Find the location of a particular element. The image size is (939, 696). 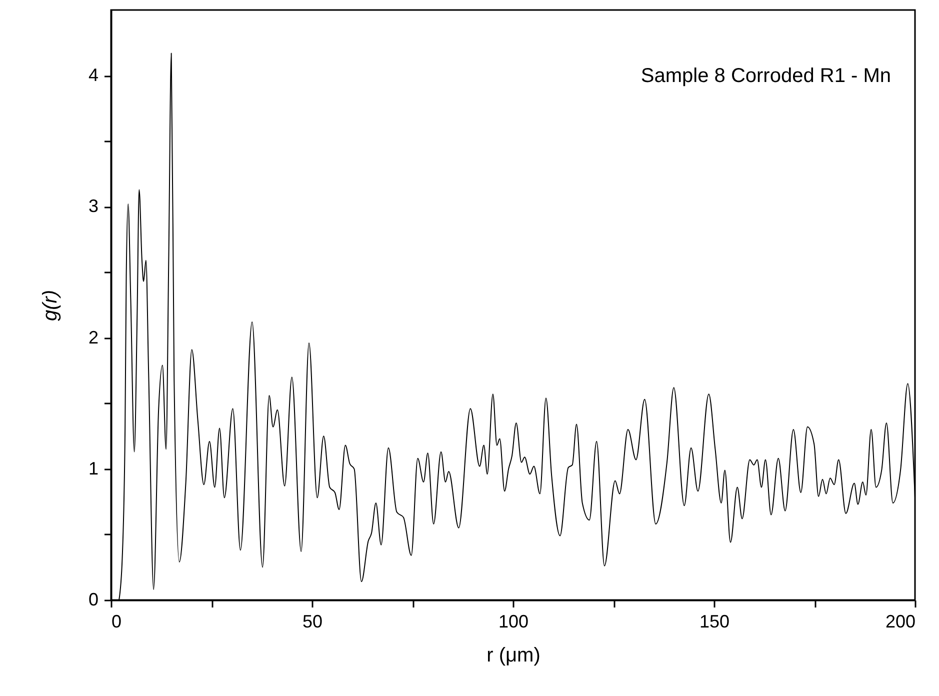

annotation: Sample 8 Corroded R1 - Mn is located at coordinates (765, 76).